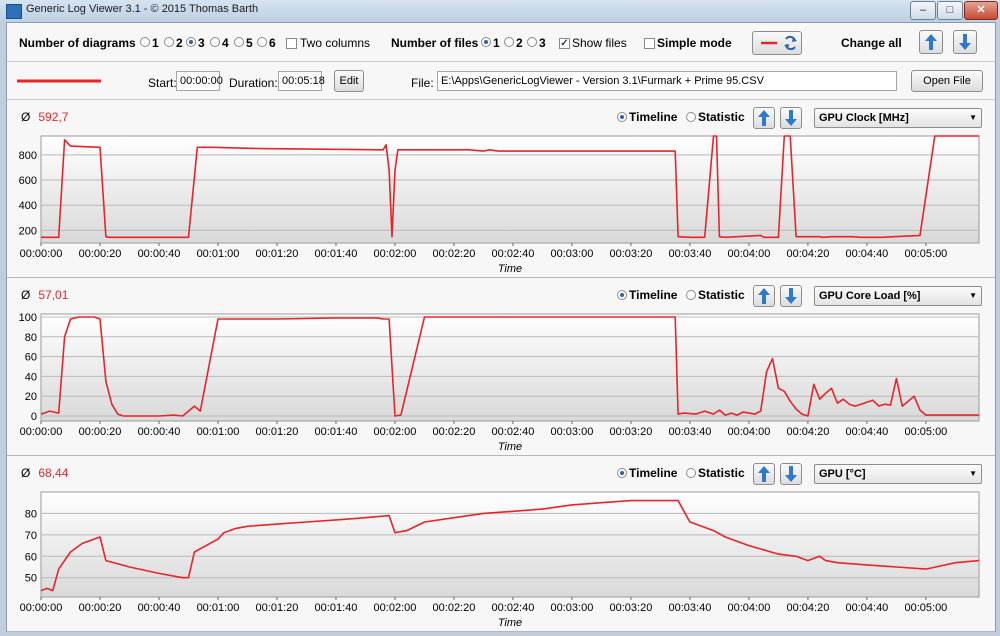 This screenshot has width=1000, height=636. Describe the element at coordinates (947, 81) in the screenshot. I see `open-file-button: Open File` at that location.